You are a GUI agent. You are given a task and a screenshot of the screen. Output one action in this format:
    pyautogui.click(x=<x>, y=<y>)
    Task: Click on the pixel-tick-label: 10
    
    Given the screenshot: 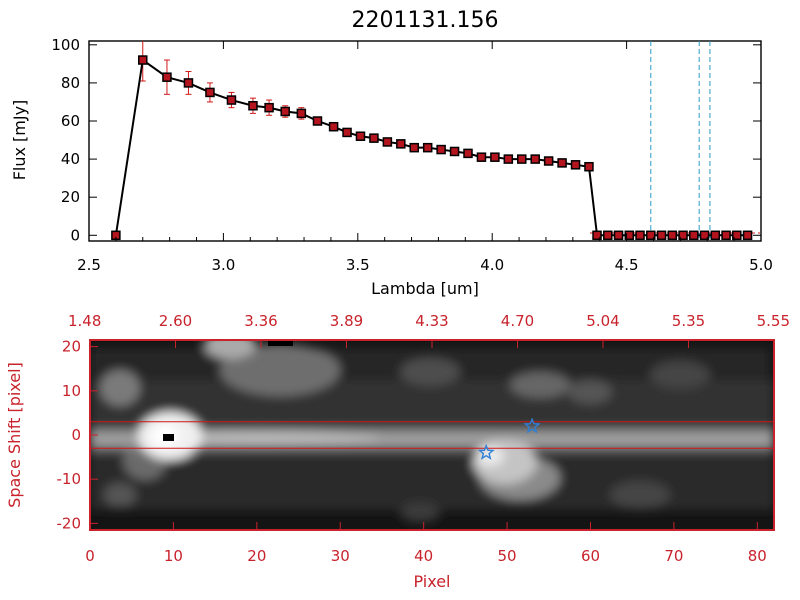 What is the action you would take?
    pyautogui.click(x=173, y=556)
    